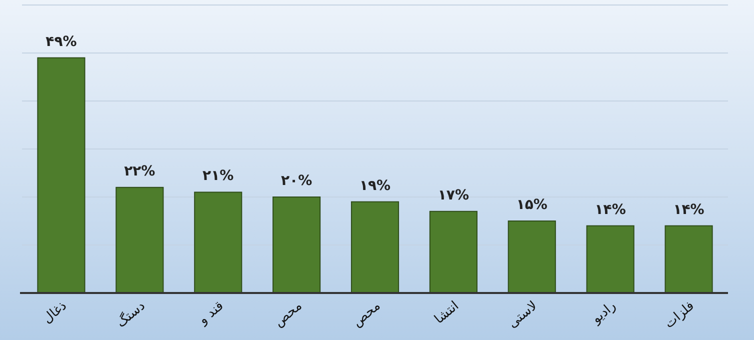 The width and height of the screenshot is (754, 340). Describe the element at coordinates (522, 315) in the screenshot. I see `x-tick-label: لاستی` at that location.